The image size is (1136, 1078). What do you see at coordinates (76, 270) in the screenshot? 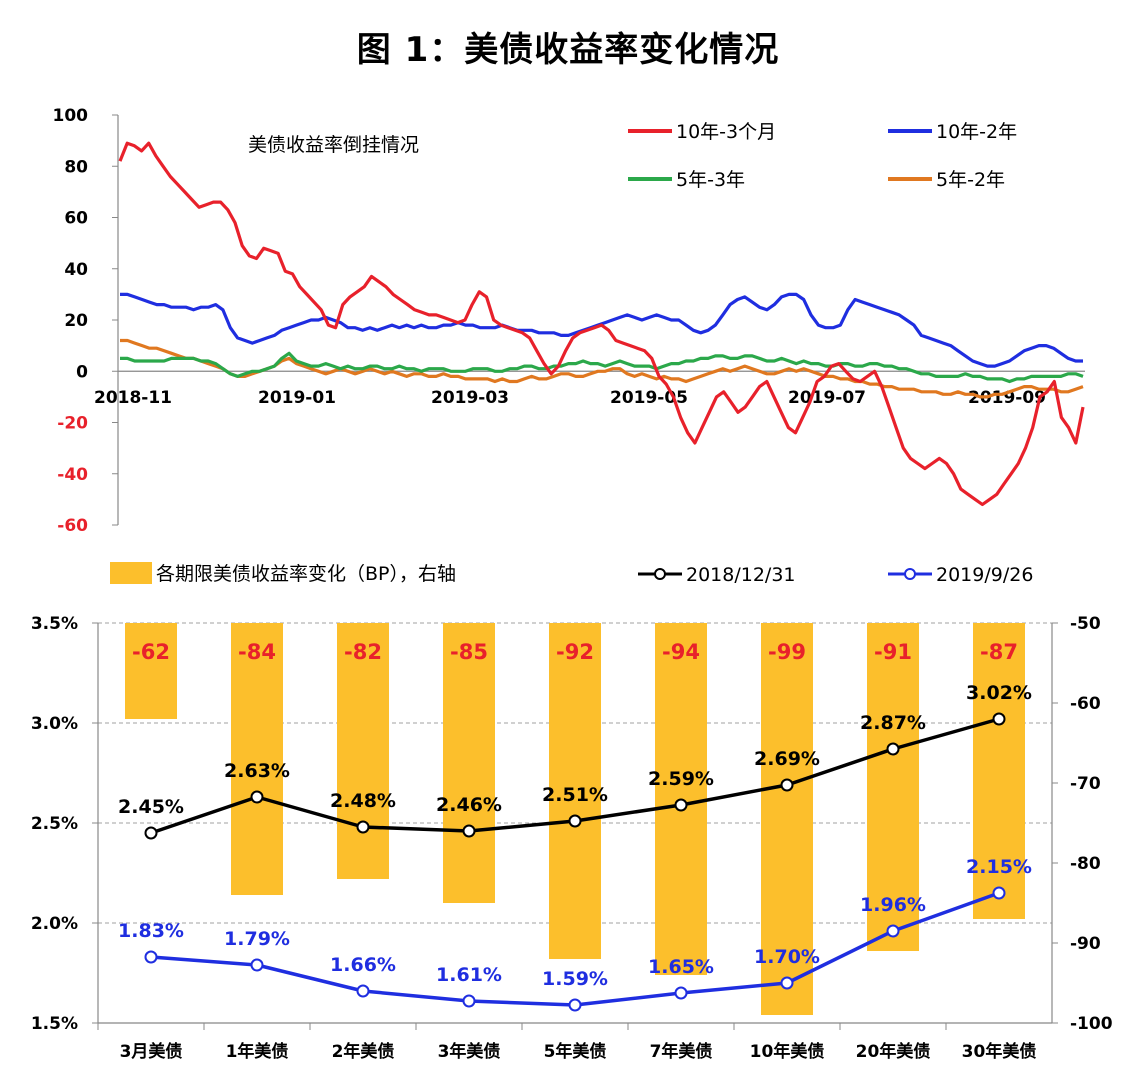
I see `y-tick-label: 40` at bounding box center [76, 270].